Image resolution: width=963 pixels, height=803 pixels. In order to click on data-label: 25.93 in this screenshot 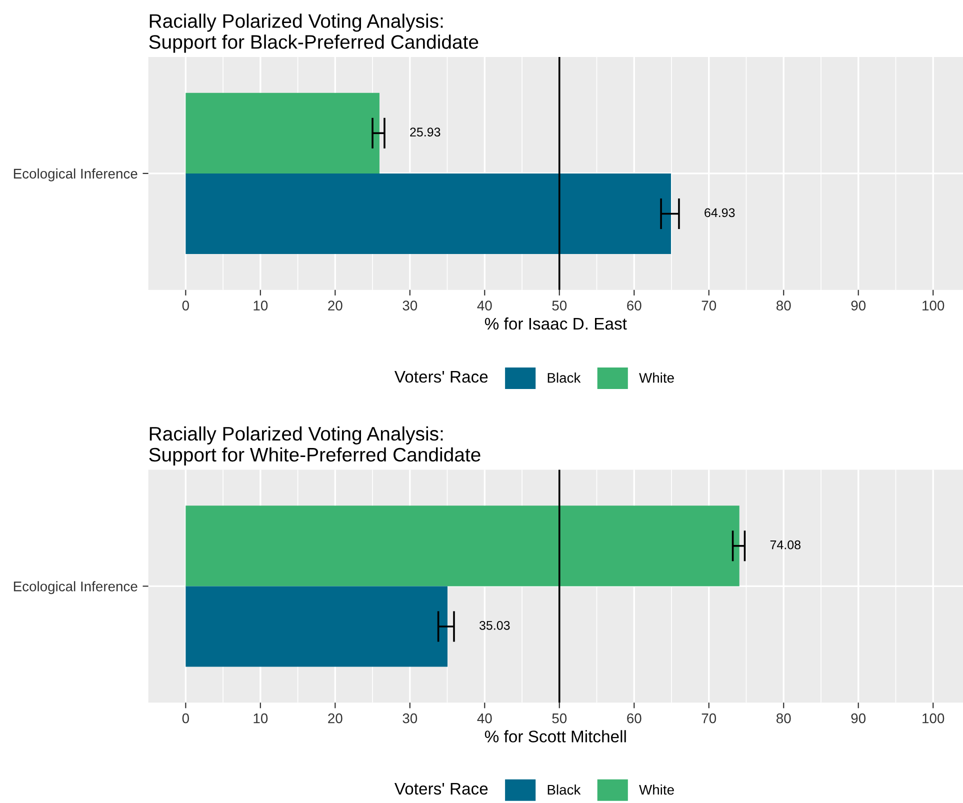, I will do `click(425, 132)`.